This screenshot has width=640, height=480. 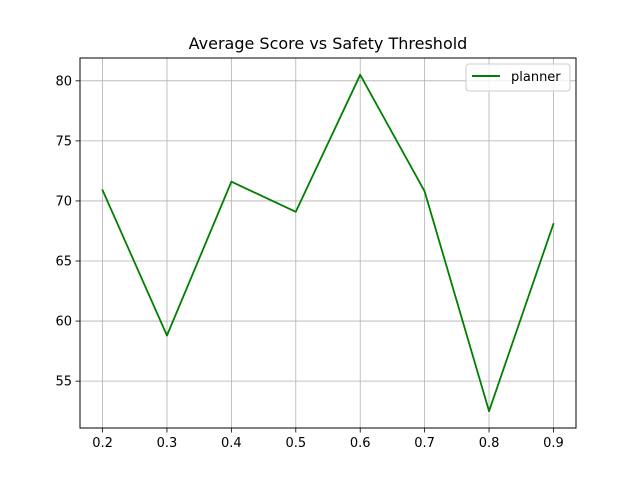 What do you see at coordinates (328, 439) in the screenshot?
I see `x-axis: 0.2 0.3 0.4 0.5 0.6 0.7 0.8 0.9` at bounding box center [328, 439].